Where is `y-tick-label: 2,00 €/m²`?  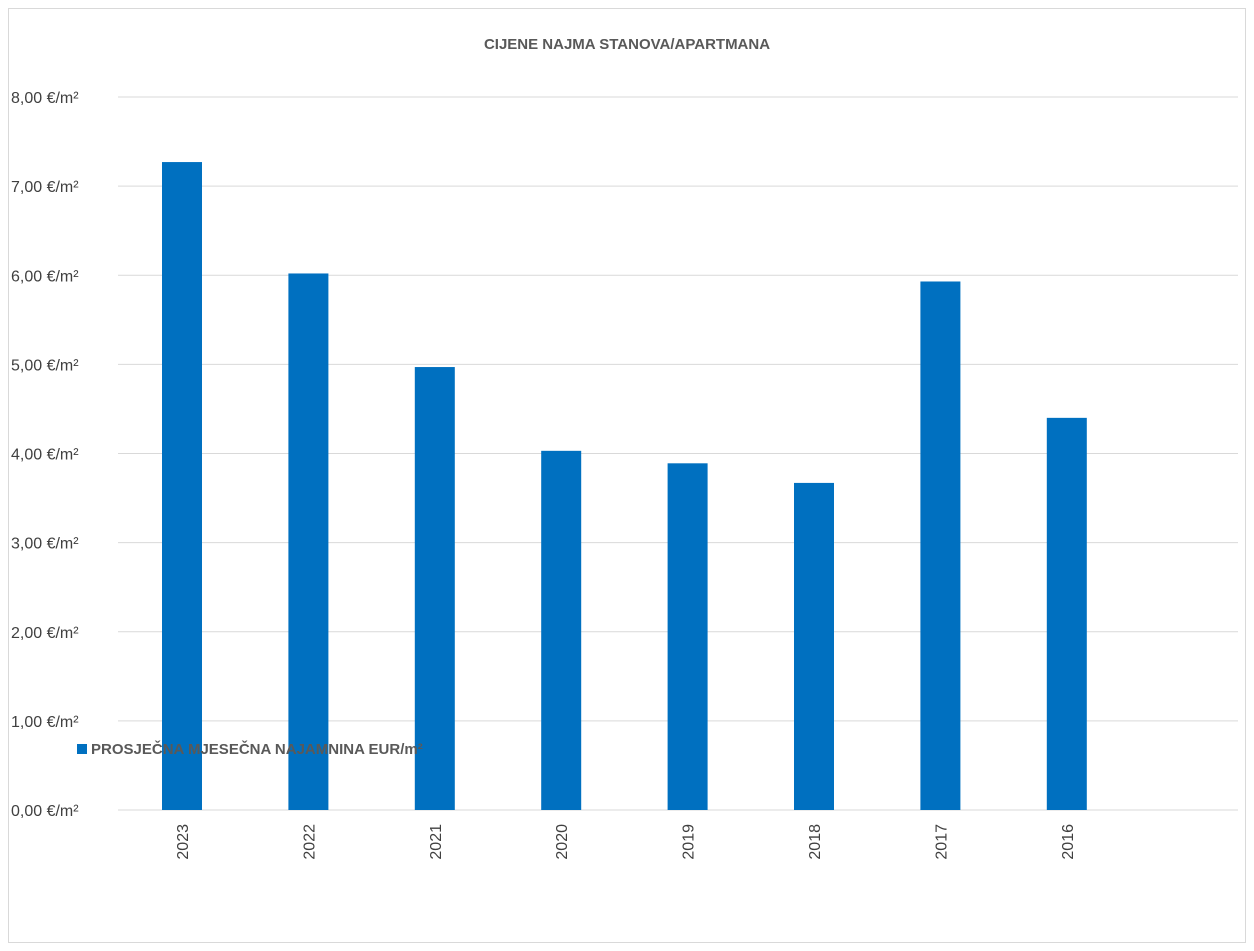
y-tick-label: 2,00 €/m² is located at coordinates (45, 633).